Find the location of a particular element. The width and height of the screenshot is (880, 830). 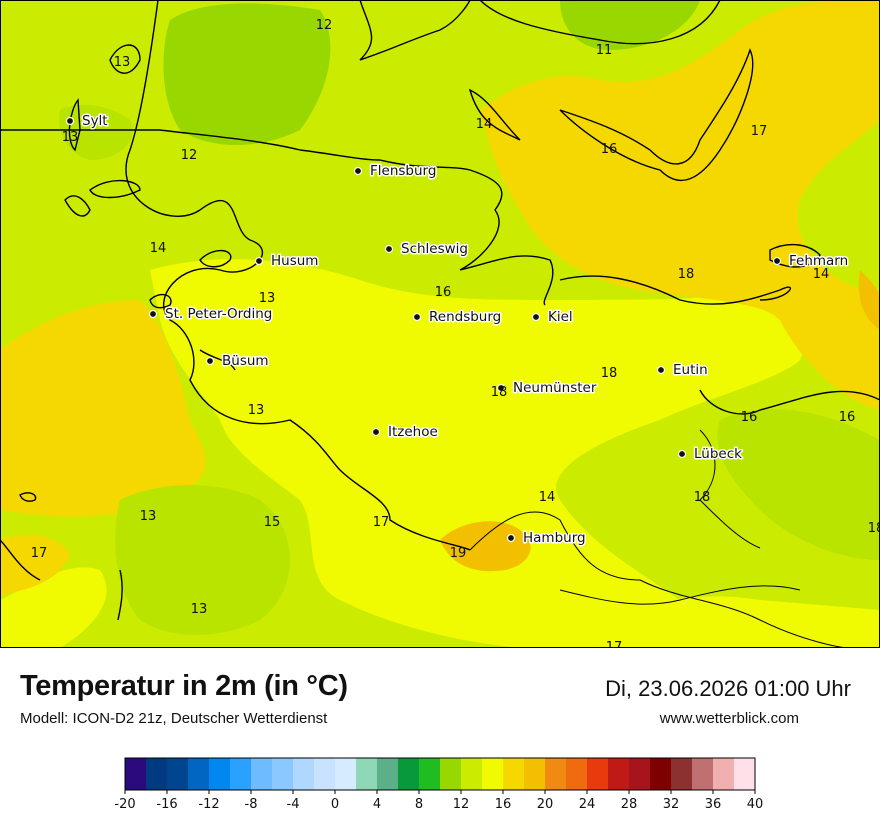

legend-frame is located at coordinates (440, 774).